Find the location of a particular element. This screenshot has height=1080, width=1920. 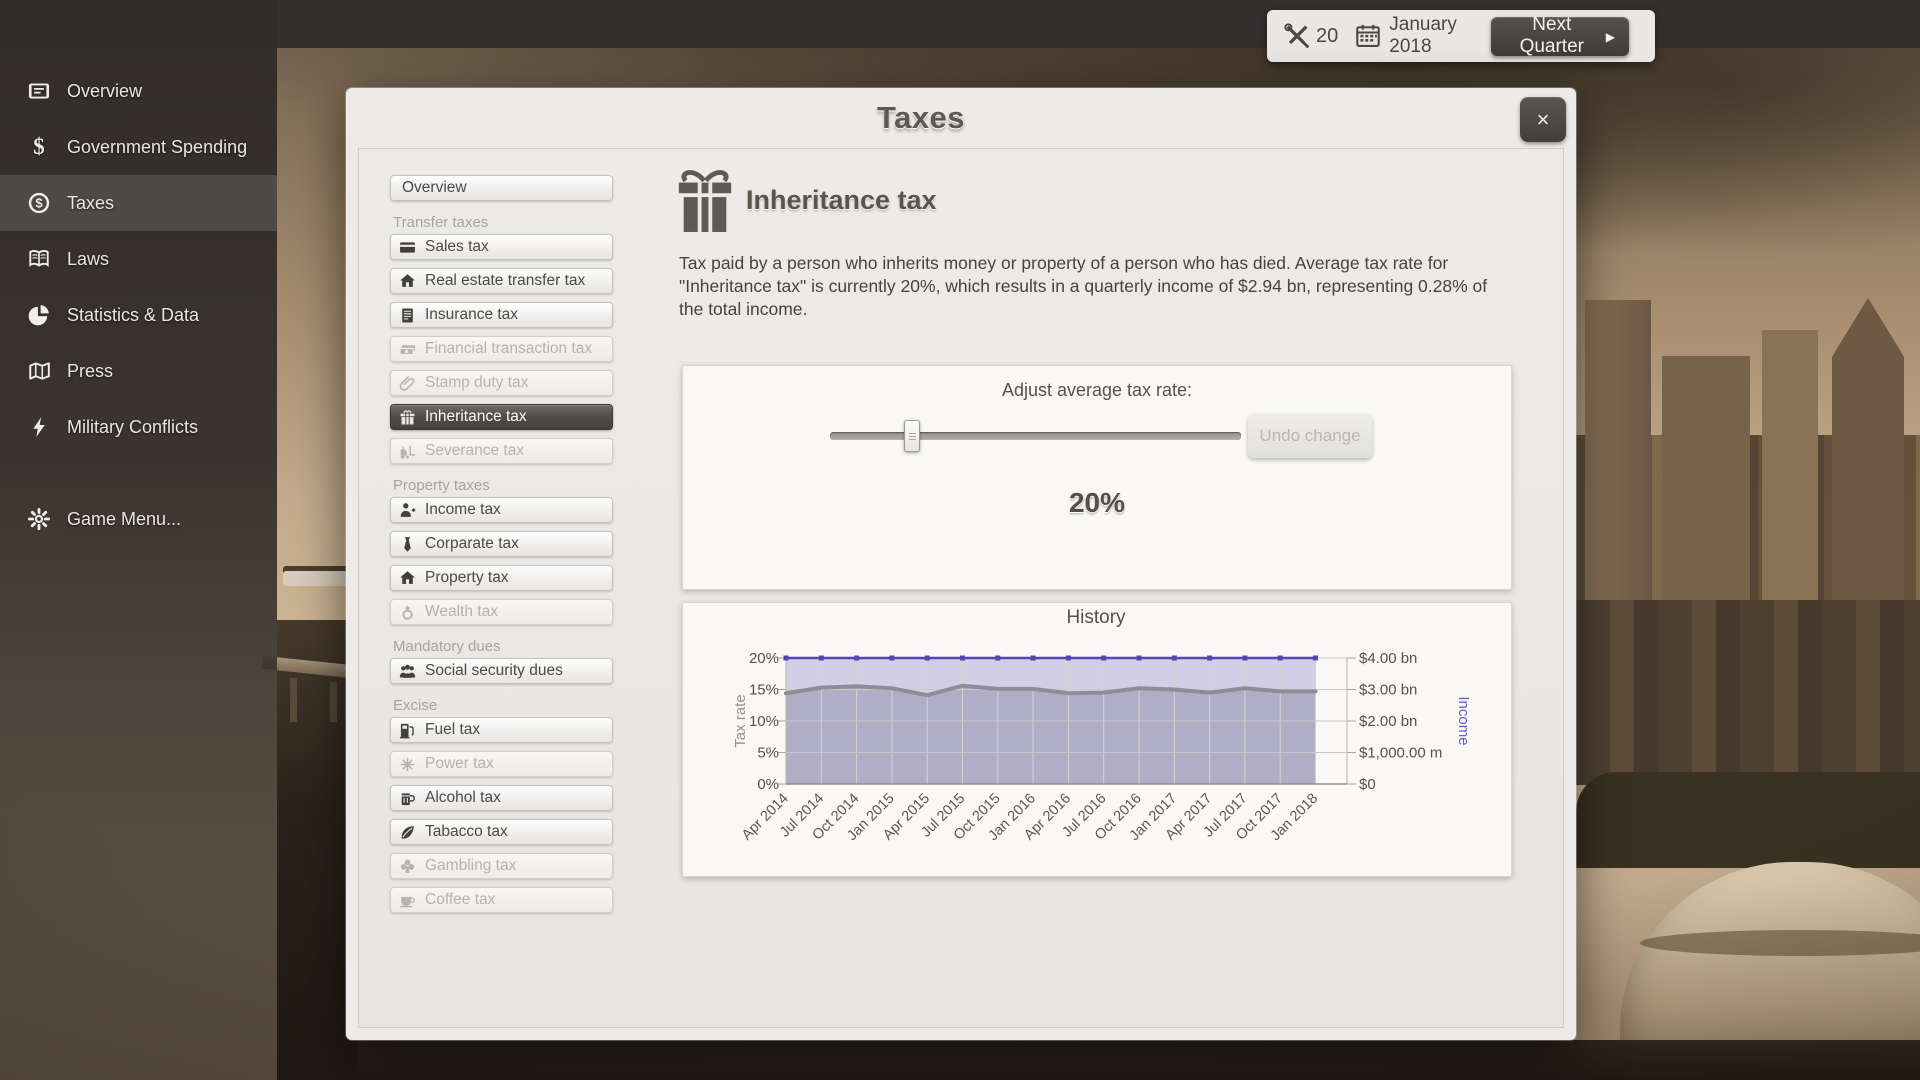

background-skyline is located at coordinates (1740, 560).